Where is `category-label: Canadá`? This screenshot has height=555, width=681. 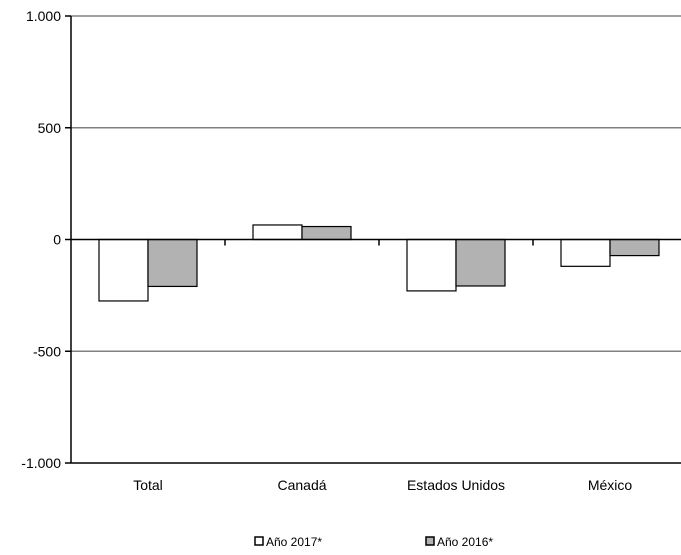 category-label: Canadá is located at coordinates (301, 485).